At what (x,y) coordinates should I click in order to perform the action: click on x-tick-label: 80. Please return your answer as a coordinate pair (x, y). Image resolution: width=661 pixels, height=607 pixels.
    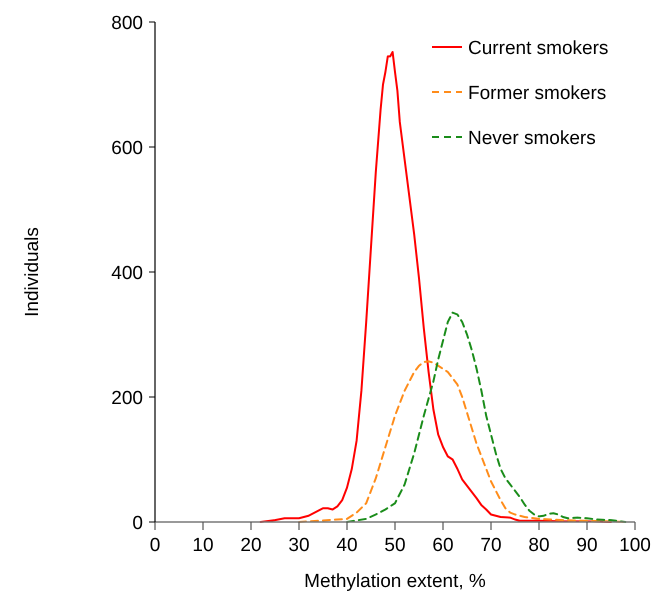
    Looking at the image, I should click on (539, 545).